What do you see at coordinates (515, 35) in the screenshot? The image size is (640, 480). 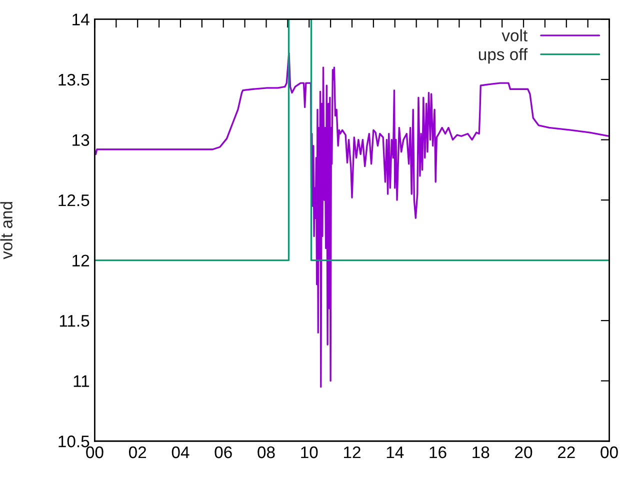 I see `legend-label: volt` at bounding box center [515, 35].